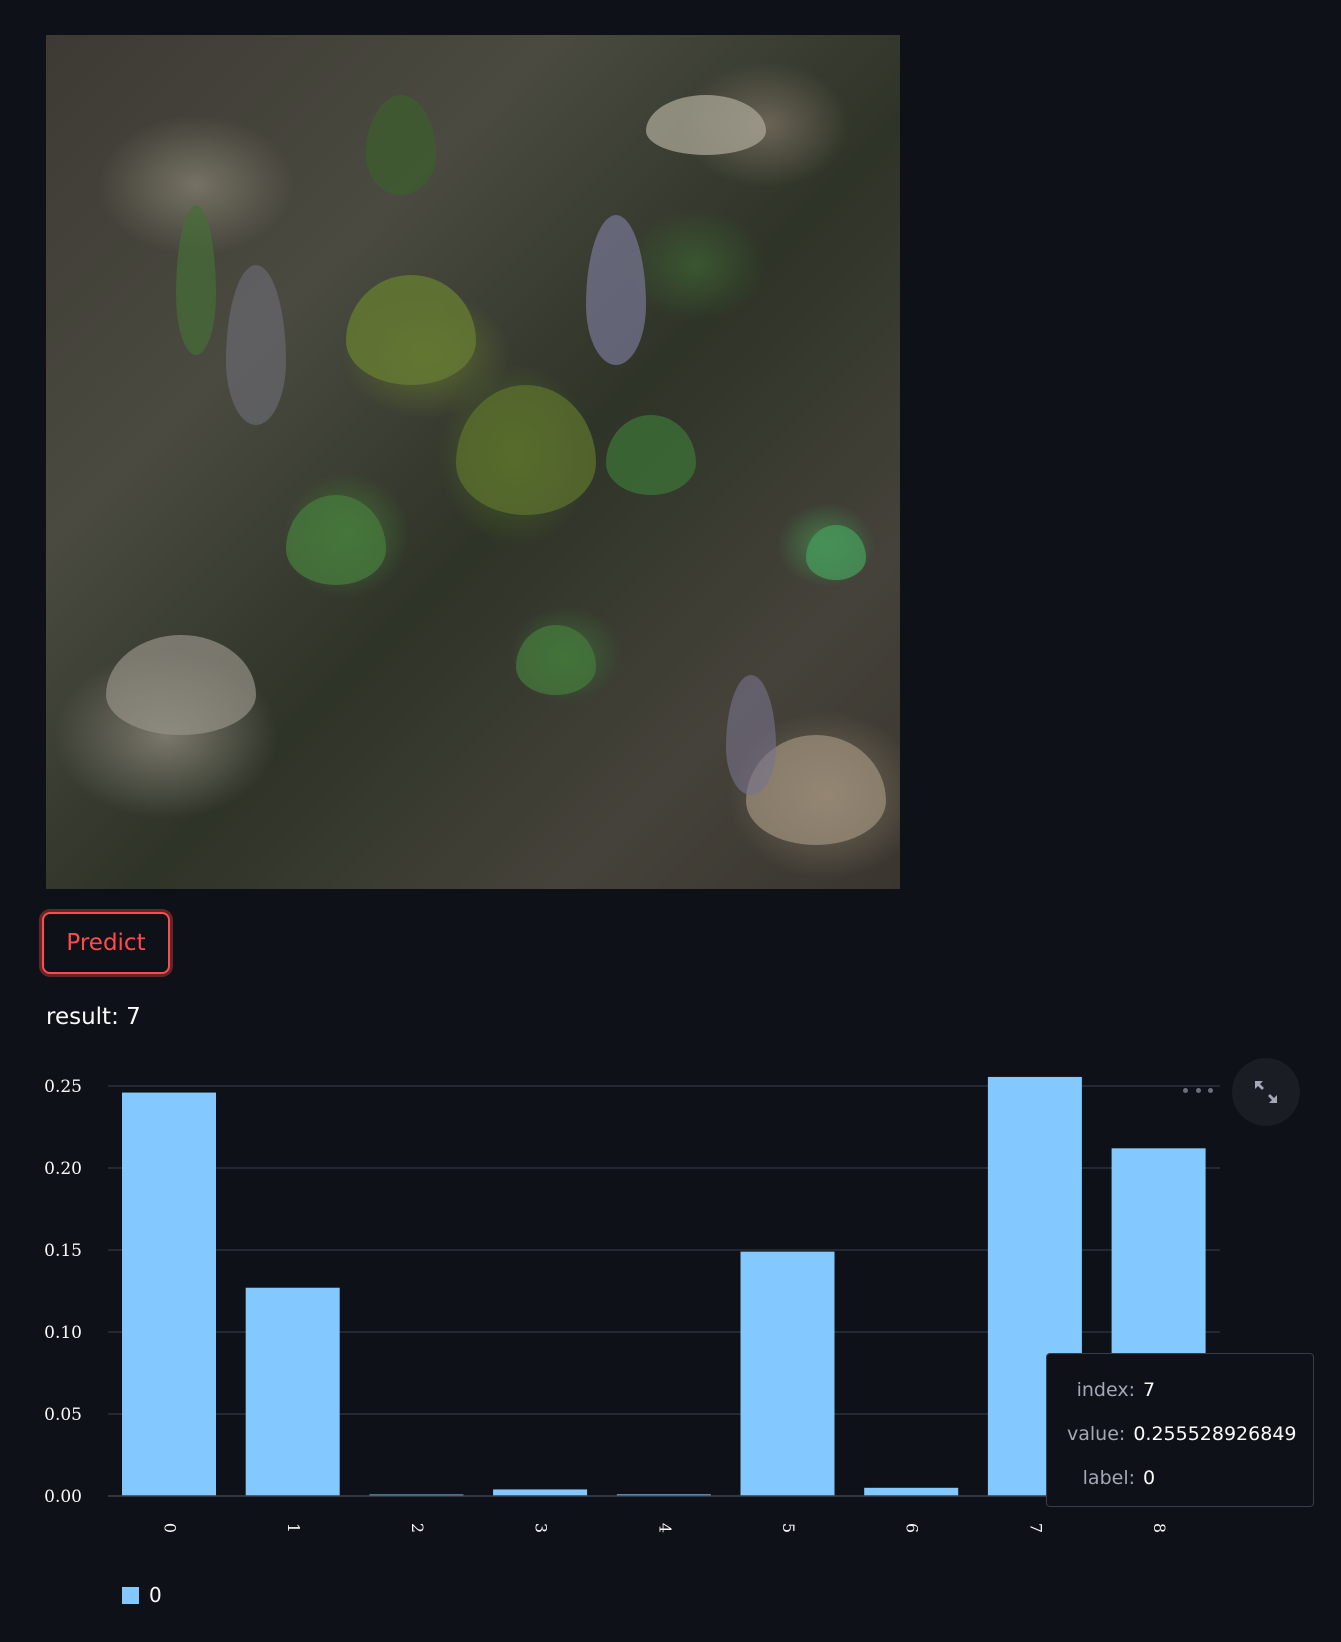 The width and height of the screenshot is (1341, 1642). What do you see at coordinates (63, 1251) in the screenshot?
I see `y-tick-label: 0.15` at bounding box center [63, 1251].